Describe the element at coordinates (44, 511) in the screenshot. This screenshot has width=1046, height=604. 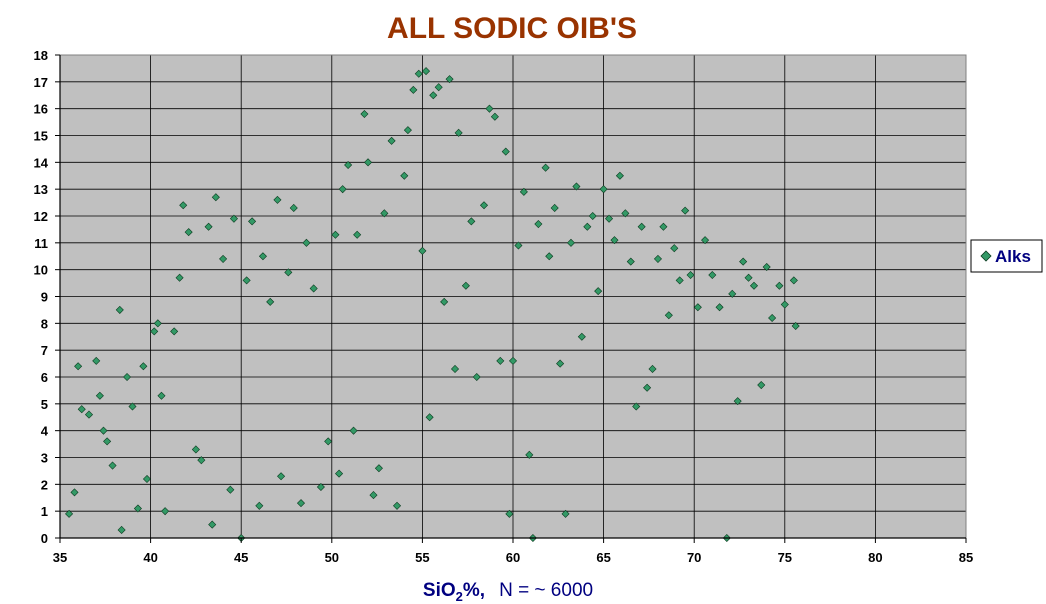
I see `y-tick-label: 1` at that location.